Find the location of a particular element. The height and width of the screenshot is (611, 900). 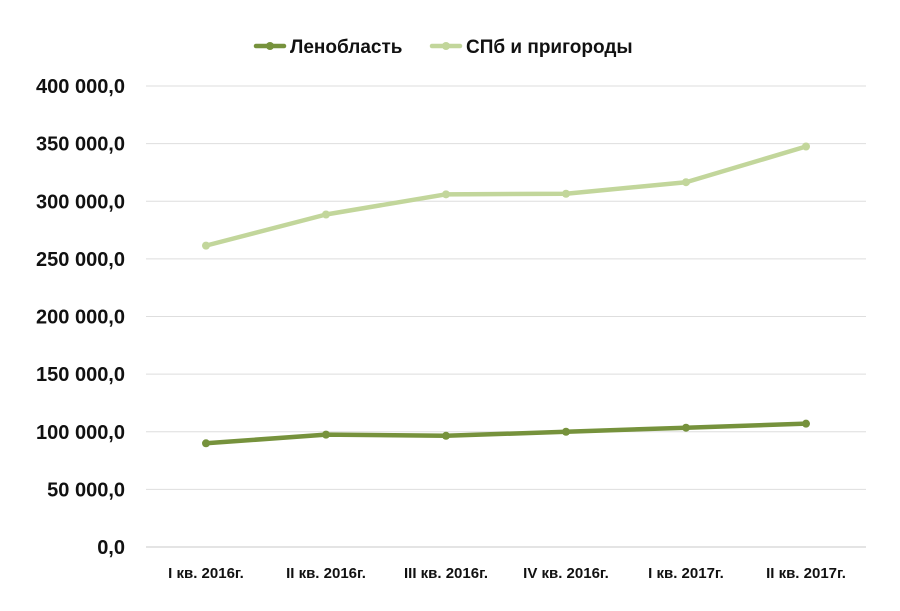

legend-item: СПб и пригороды is located at coordinates (531, 47).